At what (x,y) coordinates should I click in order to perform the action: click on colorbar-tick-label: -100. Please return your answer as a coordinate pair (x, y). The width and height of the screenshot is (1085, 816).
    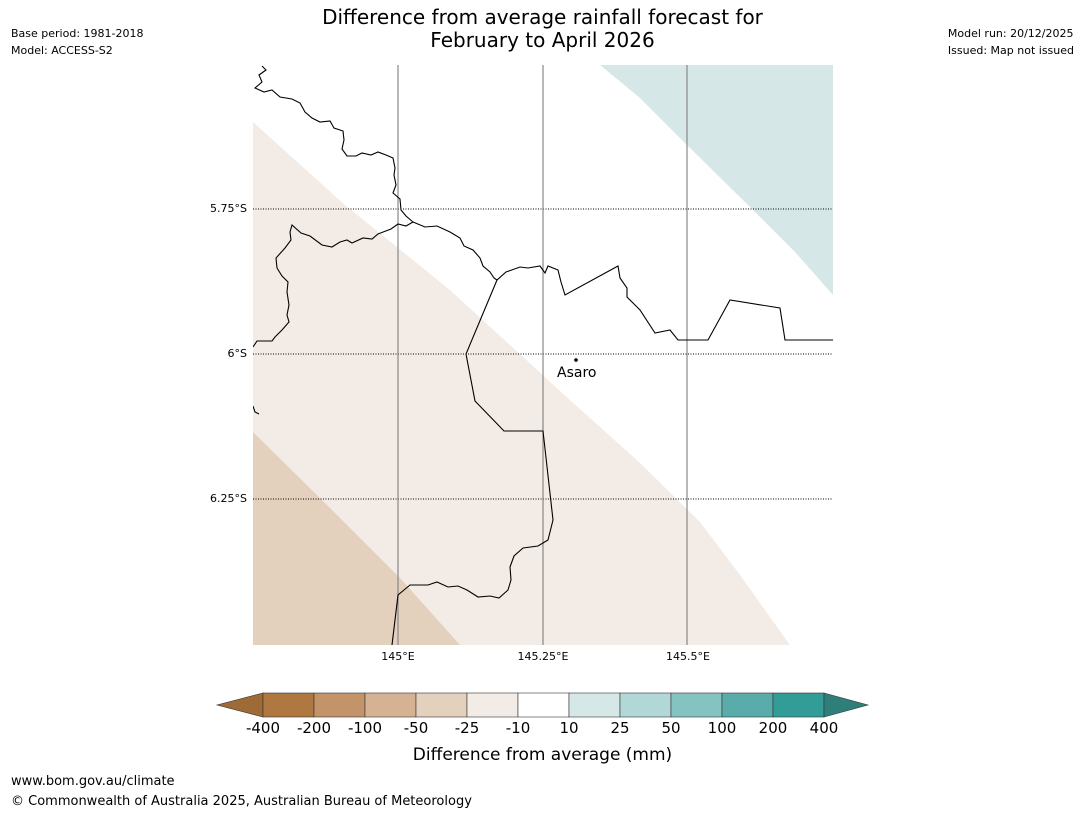
    Looking at the image, I should click on (365, 728).